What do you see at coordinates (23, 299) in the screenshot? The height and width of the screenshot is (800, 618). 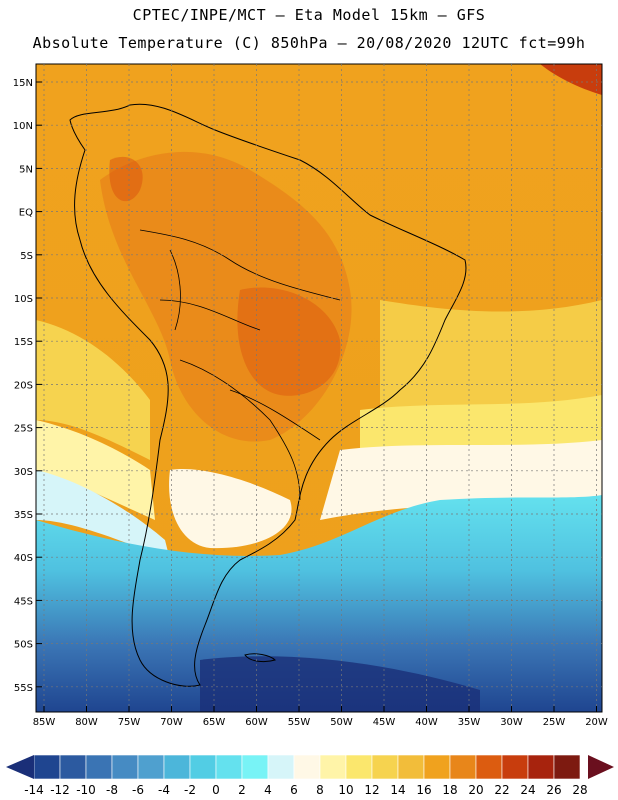 I see `lat-label: 10S` at bounding box center [23, 299].